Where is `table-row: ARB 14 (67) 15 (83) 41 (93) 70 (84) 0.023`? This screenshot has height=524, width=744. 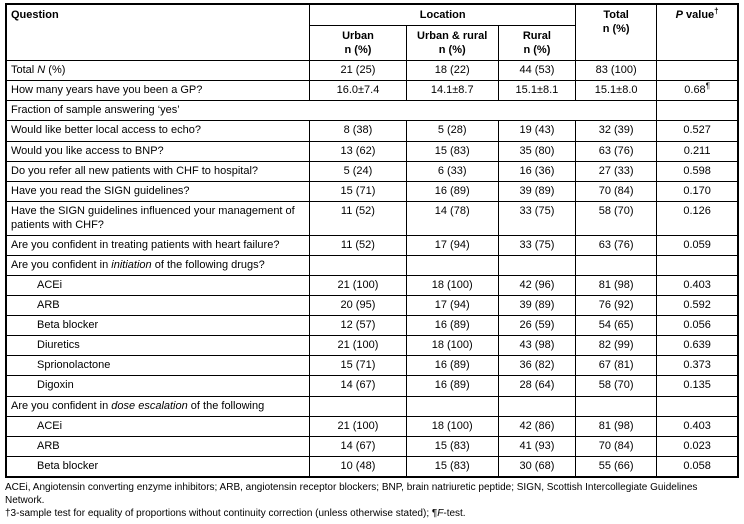 table-row: ARB 14 (67) 15 (83) 41 (93) 70 (84) 0.023 is located at coordinates (372, 446).